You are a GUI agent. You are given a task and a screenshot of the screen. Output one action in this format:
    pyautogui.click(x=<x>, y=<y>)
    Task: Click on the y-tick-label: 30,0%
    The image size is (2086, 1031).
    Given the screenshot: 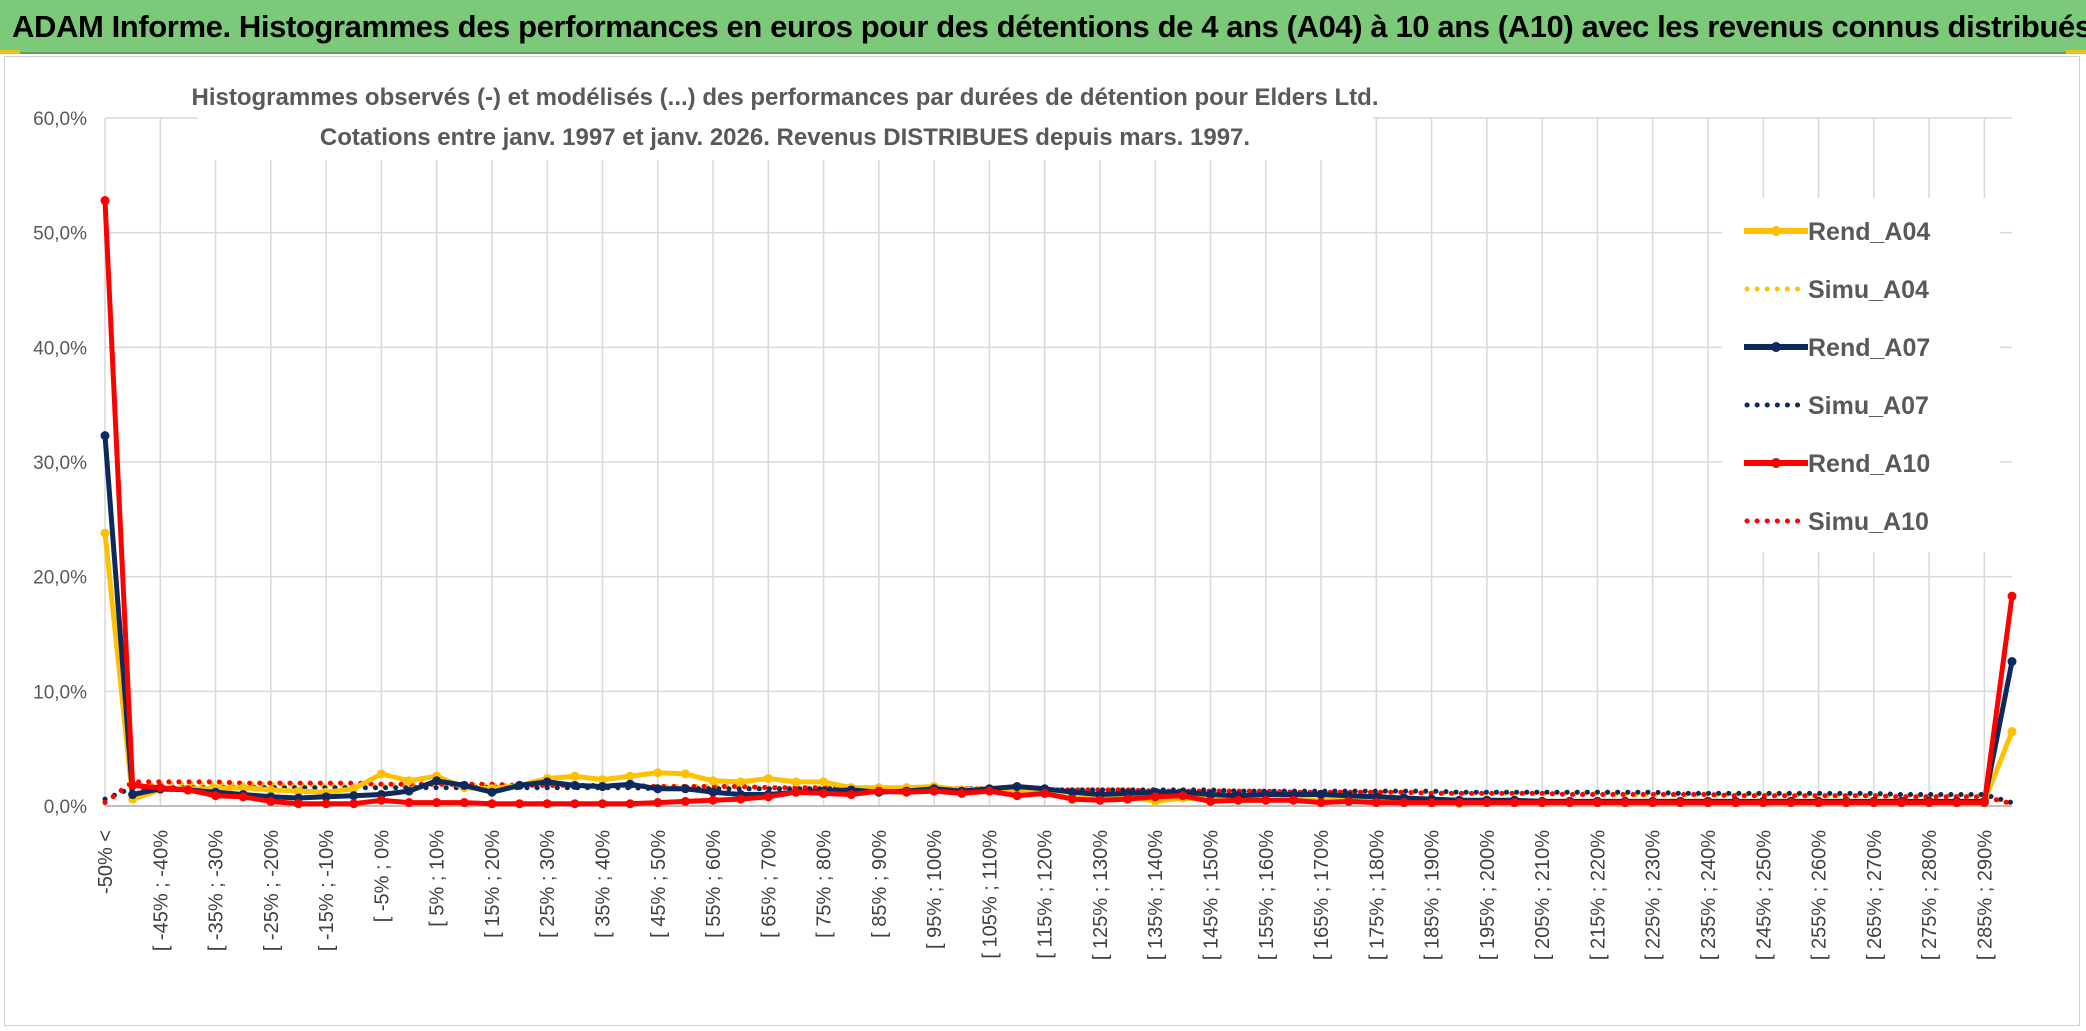 What is the action you would take?
    pyautogui.click(x=60, y=463)
    